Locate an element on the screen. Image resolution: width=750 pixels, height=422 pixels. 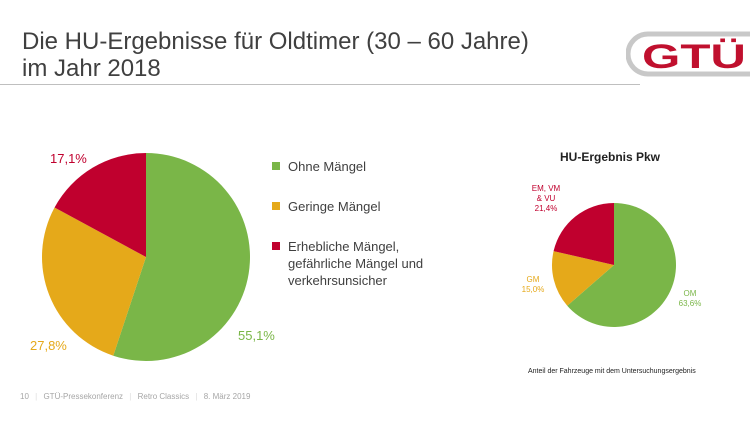
pie-slice-ohne-mängel is located at coordinates (181, 257).